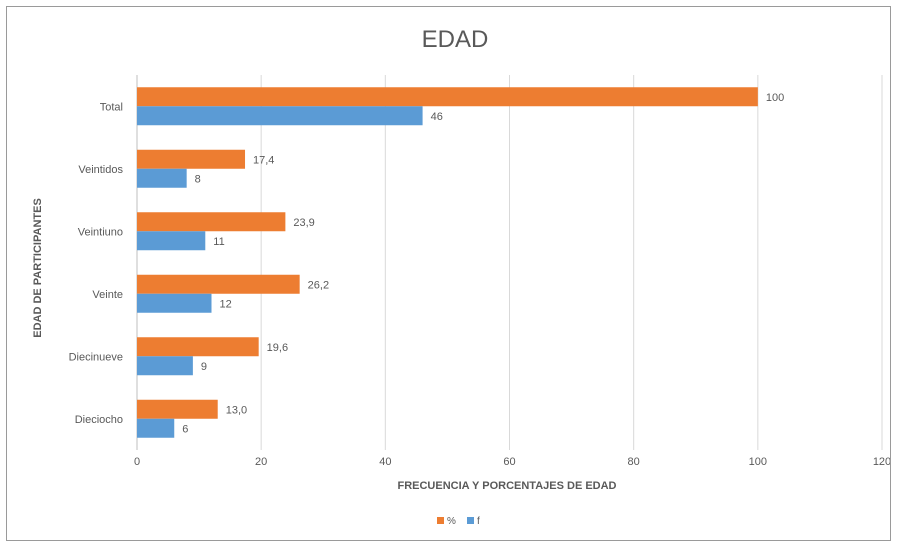 Image resolution: width=899 pixels, height=547 pixels. I want to click on data-label: 12, so click(226, 304).